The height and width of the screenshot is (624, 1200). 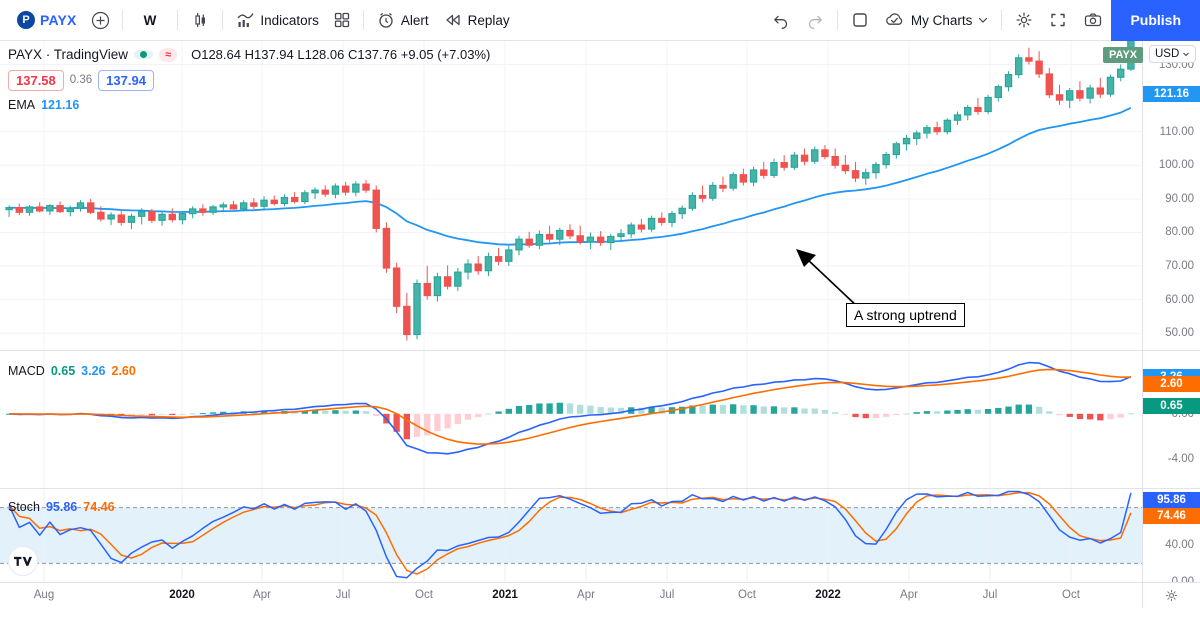 I want to click on symbol-label: PAYX, so click(x=58, y=20).